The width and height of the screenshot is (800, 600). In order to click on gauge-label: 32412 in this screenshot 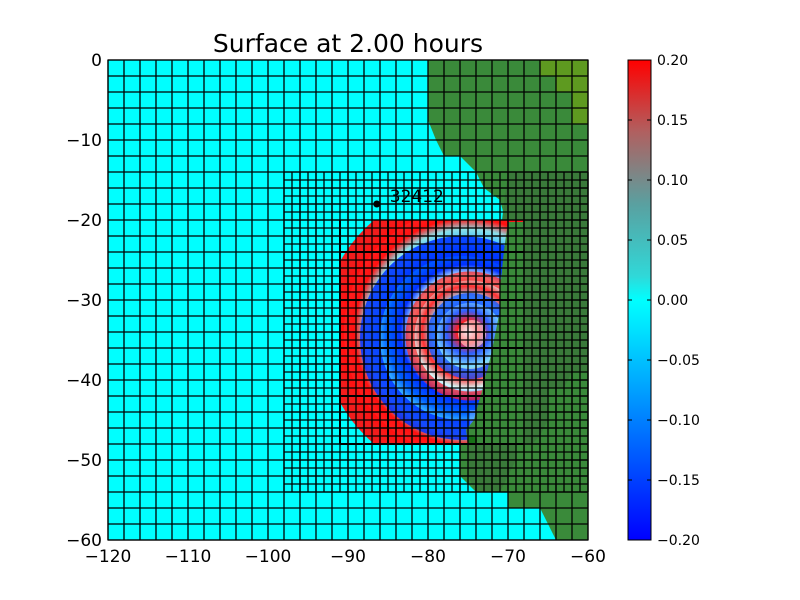, I will do `click(417, 197)`.